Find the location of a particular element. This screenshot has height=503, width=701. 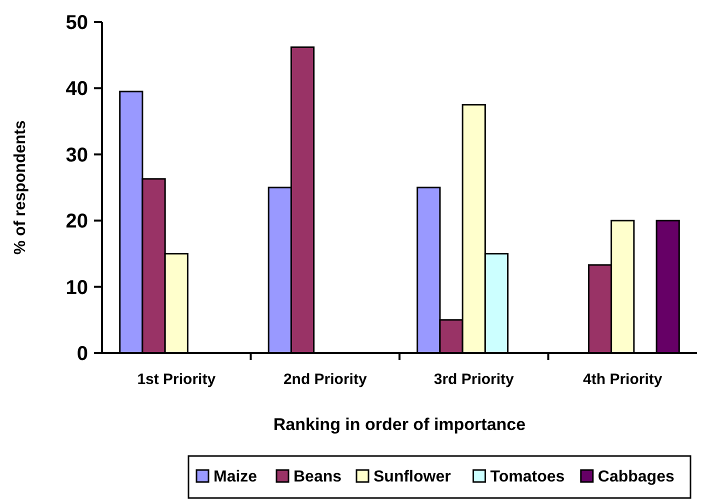

x-tick-label: 4th Priority is located at coordinates (623, 379).